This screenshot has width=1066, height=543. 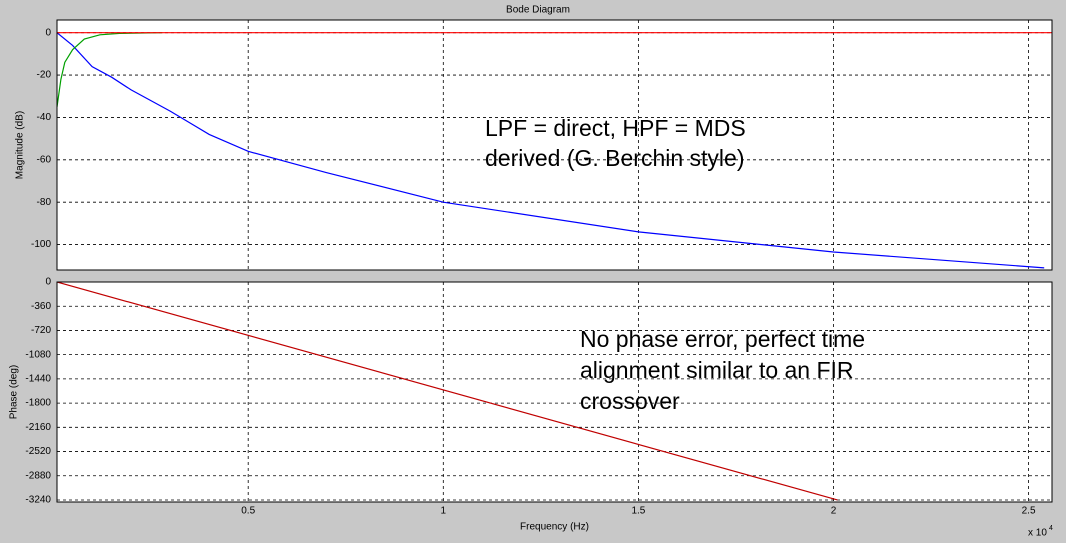 I want to click on y-tick-label: -2160, so click(x=38, y=427).